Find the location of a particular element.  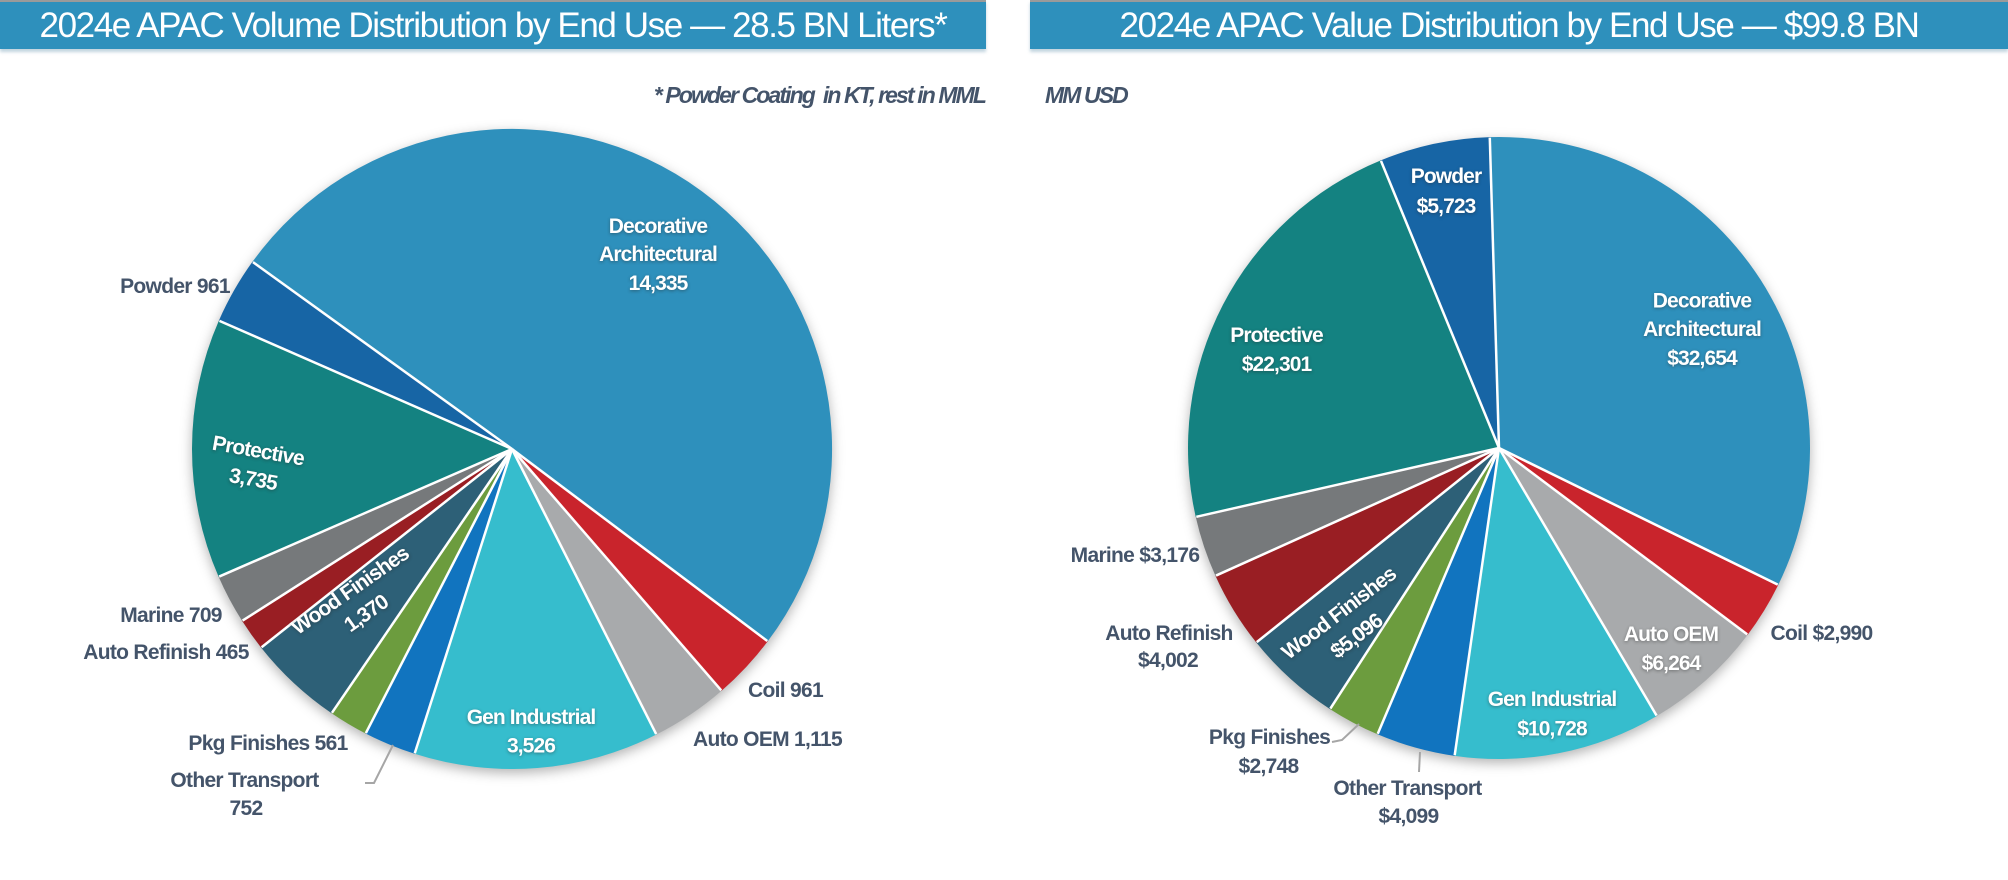

svg-text: 3,526 is located at coordinates (531, 746).